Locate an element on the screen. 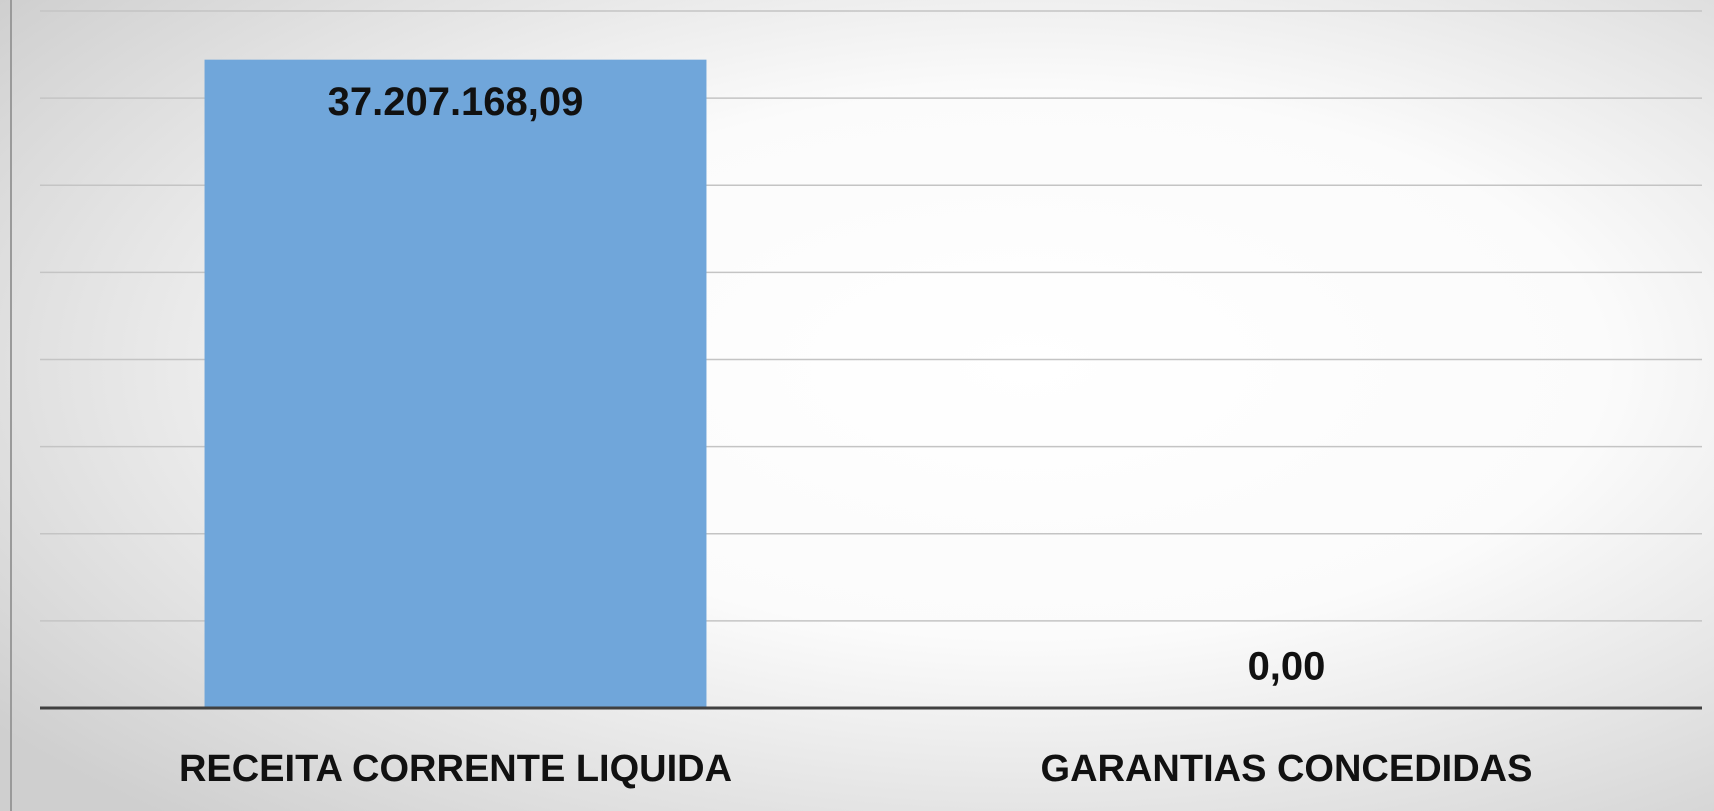 This screenshot has width=1714, height=811. data-label: 0,00 is located at coordinates (1287, 667).